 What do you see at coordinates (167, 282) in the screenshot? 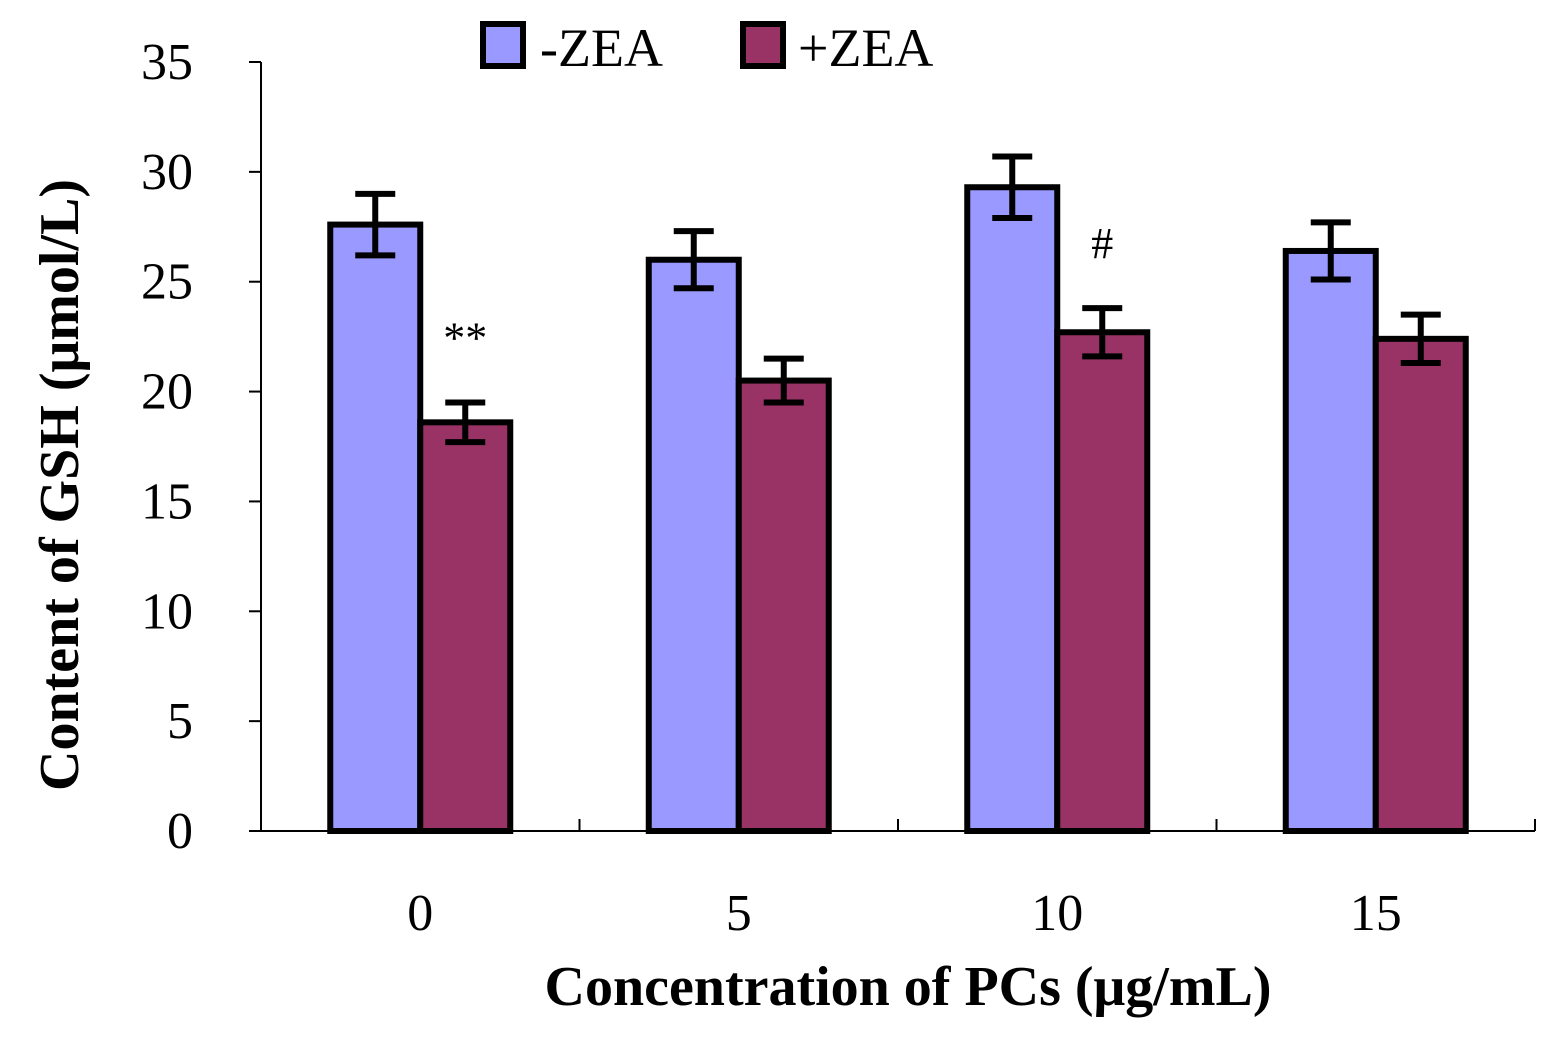
I see `y-tick-label: 25` at bounding box center [167, 282].